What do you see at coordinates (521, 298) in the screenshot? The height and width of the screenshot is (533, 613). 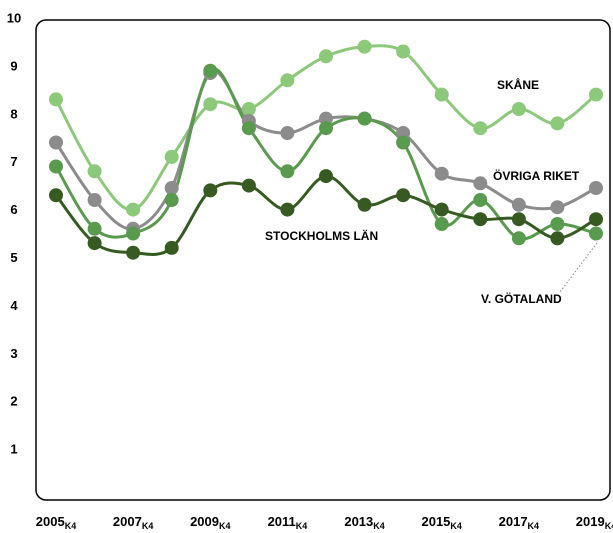 I see `series-label-v-gotaland: V. GÖTALAND` at bounding box center [521, 298].